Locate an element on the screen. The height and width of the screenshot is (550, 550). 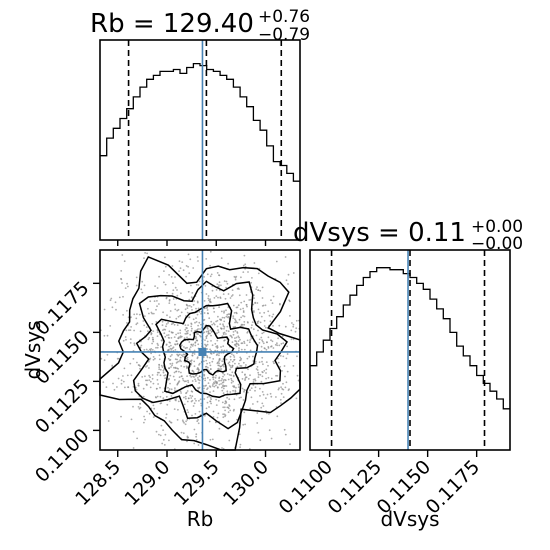
dvsys-x-tick-label-1: 0.1125 is located at coordinates (355, 487).